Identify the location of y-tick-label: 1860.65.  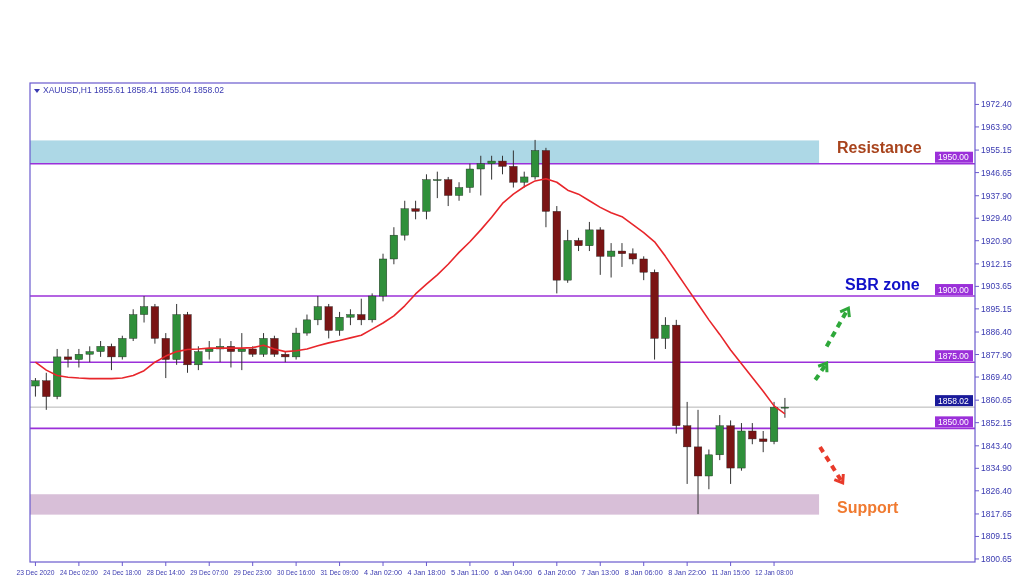
(996, 400).